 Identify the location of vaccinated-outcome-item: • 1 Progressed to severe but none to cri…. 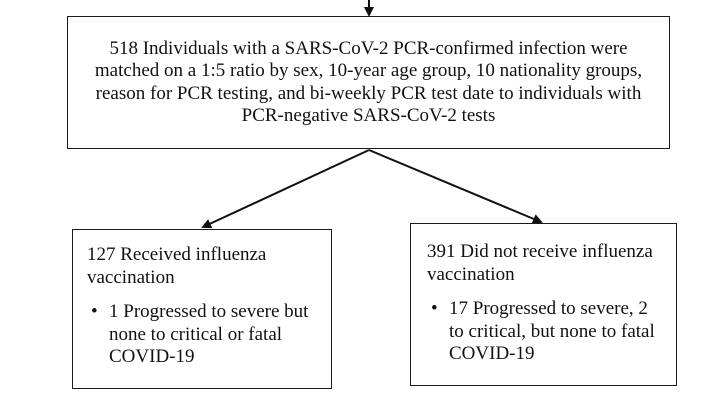
(202, 335).